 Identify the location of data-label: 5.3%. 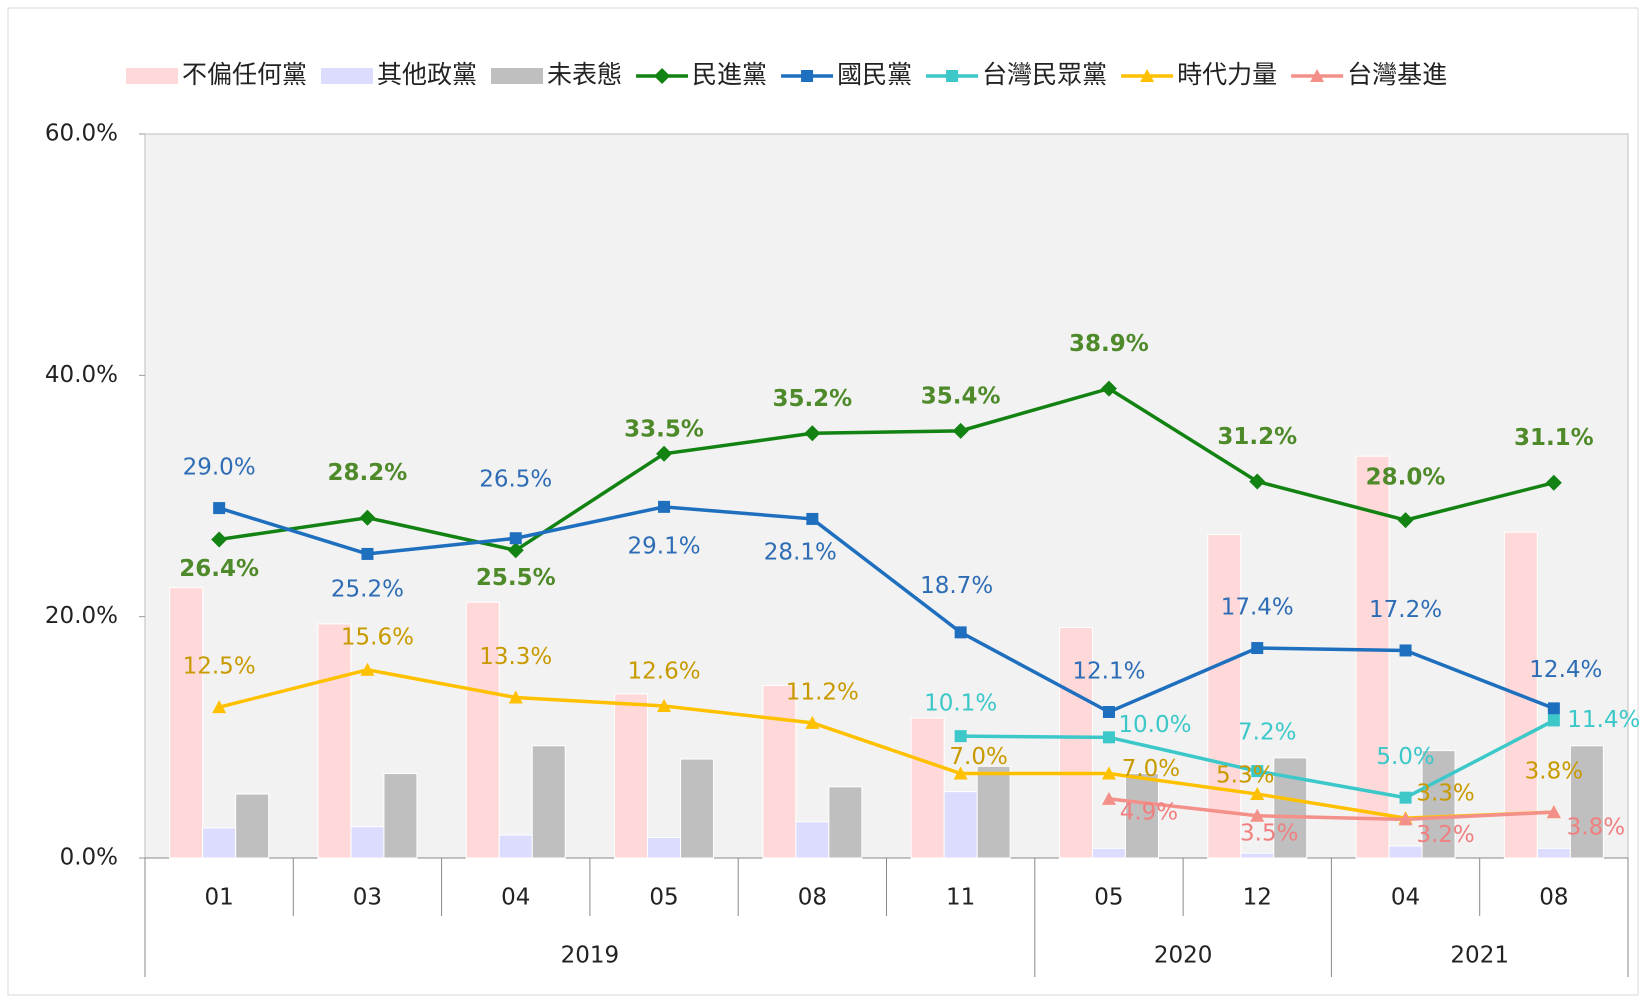
(1245, 776).